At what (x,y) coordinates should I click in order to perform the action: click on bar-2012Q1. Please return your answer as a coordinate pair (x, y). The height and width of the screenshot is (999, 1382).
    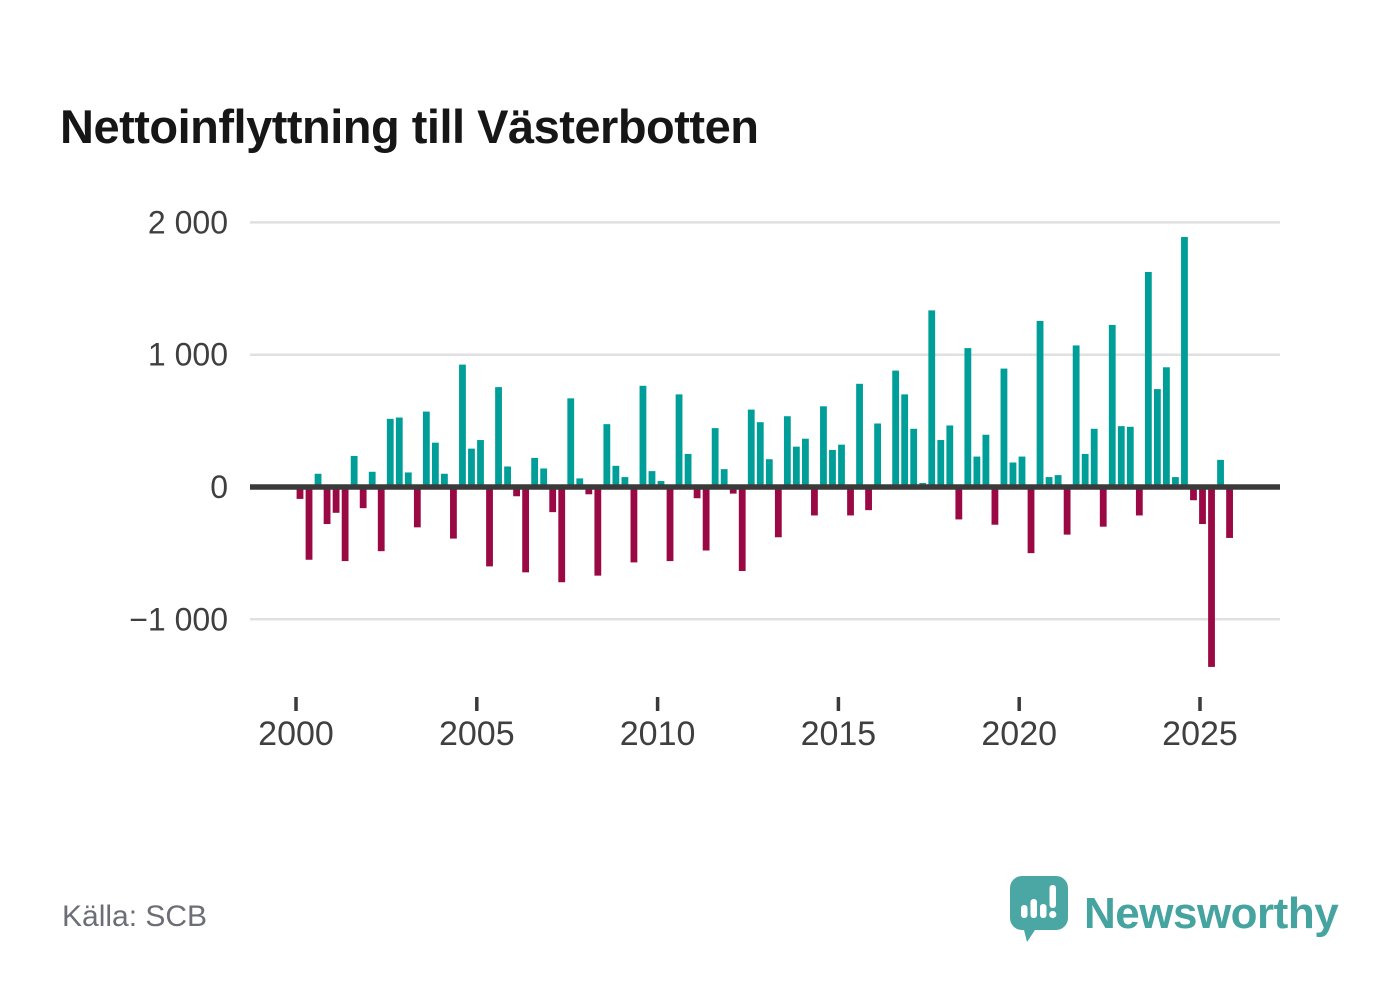
    Looking at the image, I should click on (733, 490).